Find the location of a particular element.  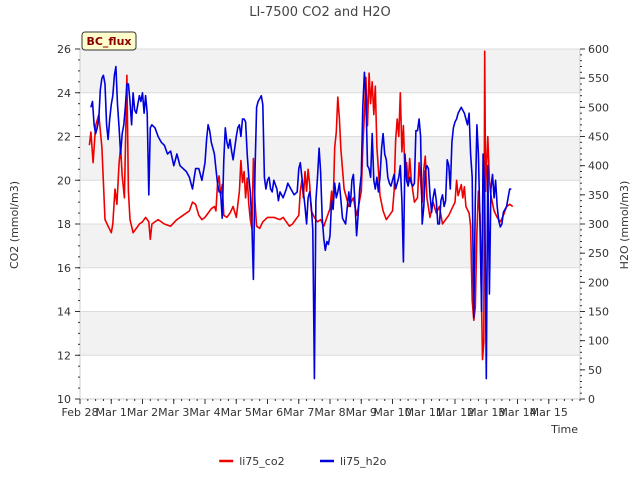

x-tick-label: Mar 10 is located at coordinates (392, 412).